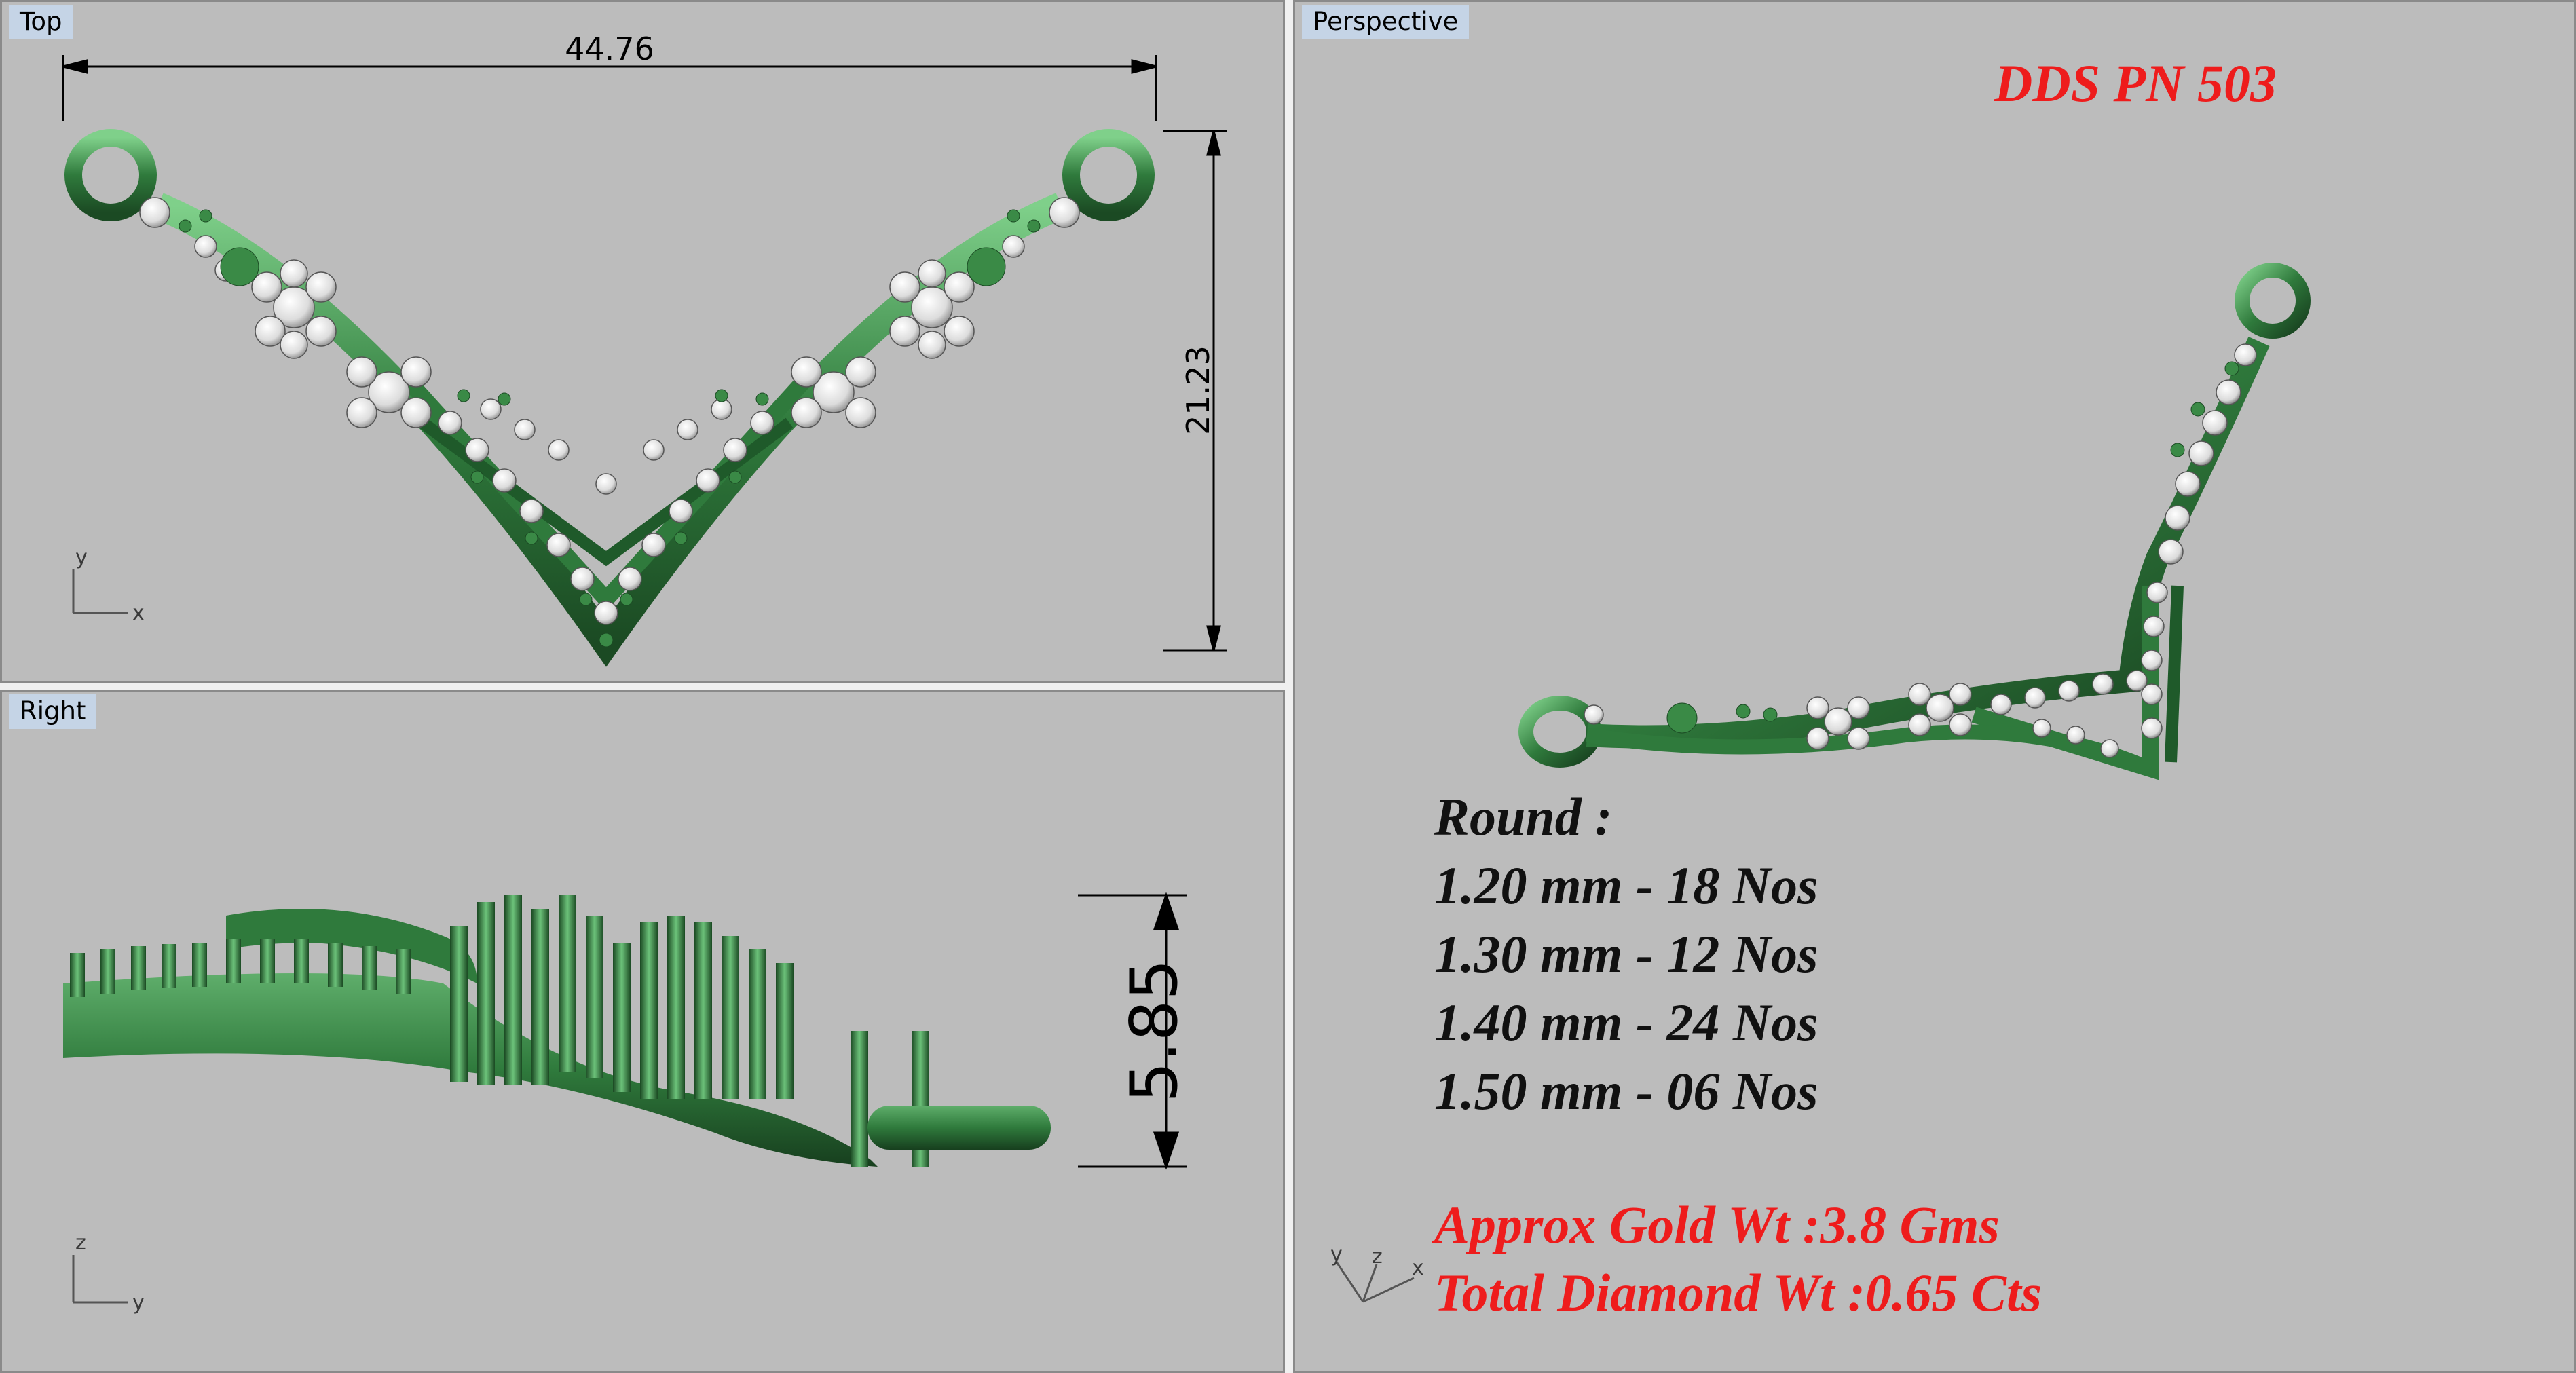  I want to click on height-dimension, so click(1195, 391).